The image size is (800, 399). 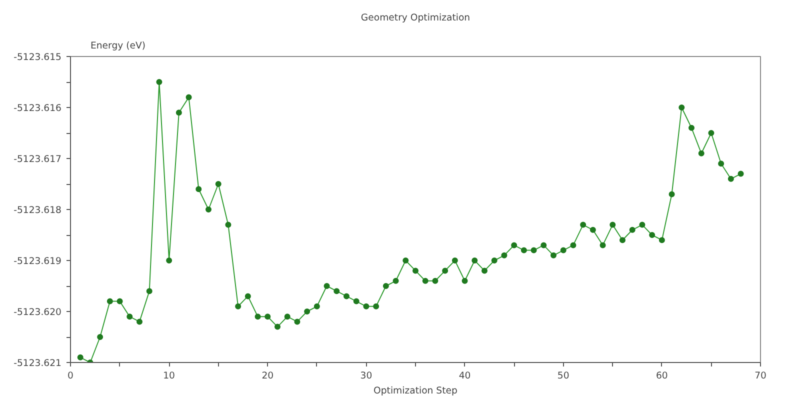 What do you see at coordinates (38, 159) in the screenshot?
I see `y-tick-label: -5123.617` at bounding box center [38, 159].